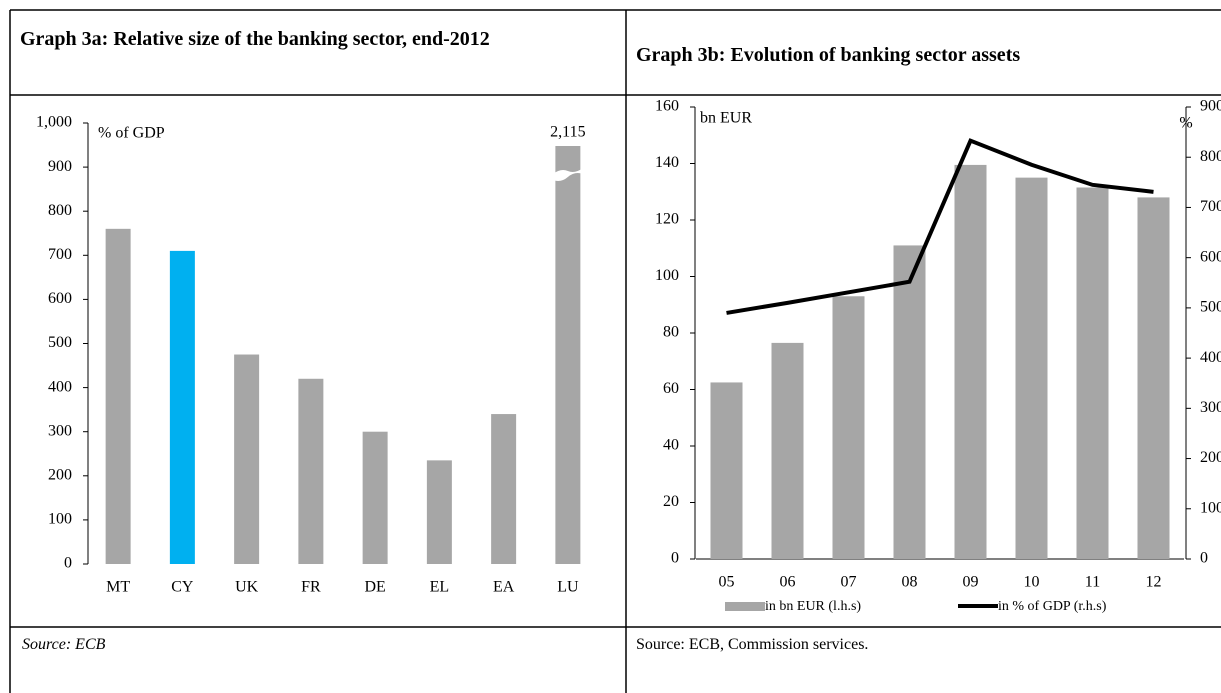 The image size is (1221, 693). I want to click on x-tick-label: 05, so click(727, 582).